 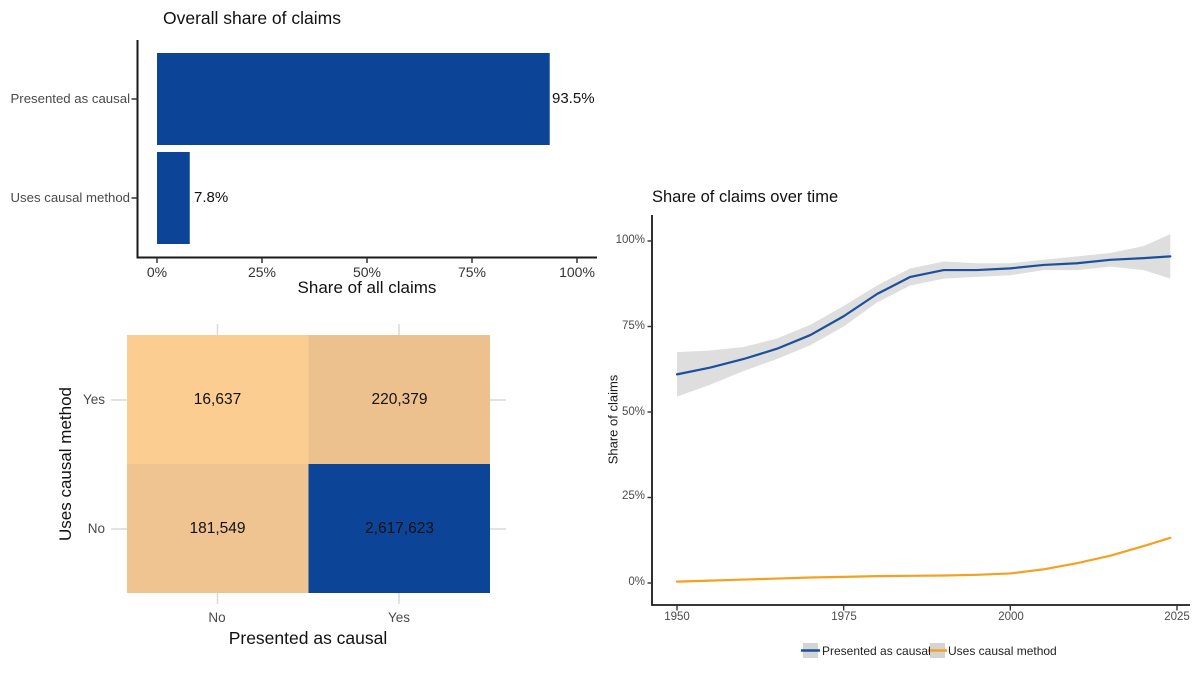 What do you see at coordinates (745, 197) in the screenshot?
I see `chart-title: Share of claims over time` at bounding box center [745, 197].